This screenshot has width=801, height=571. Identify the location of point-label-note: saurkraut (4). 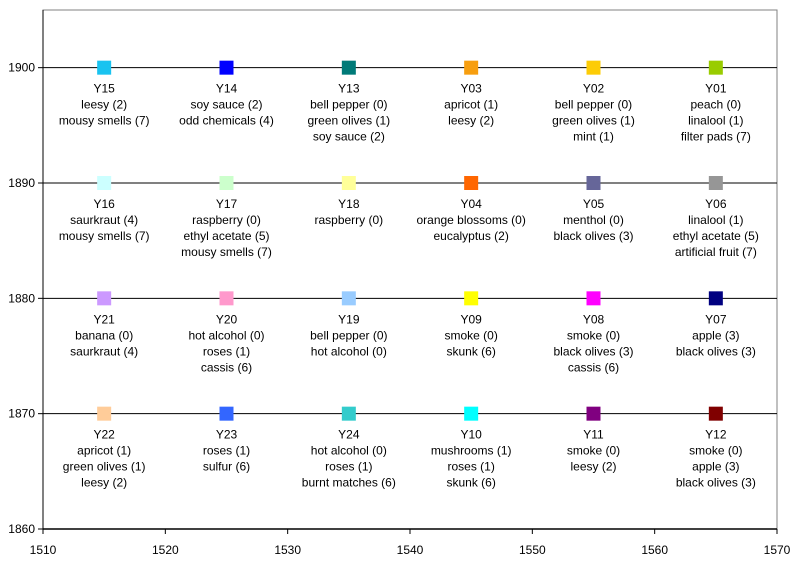
(104, 220).